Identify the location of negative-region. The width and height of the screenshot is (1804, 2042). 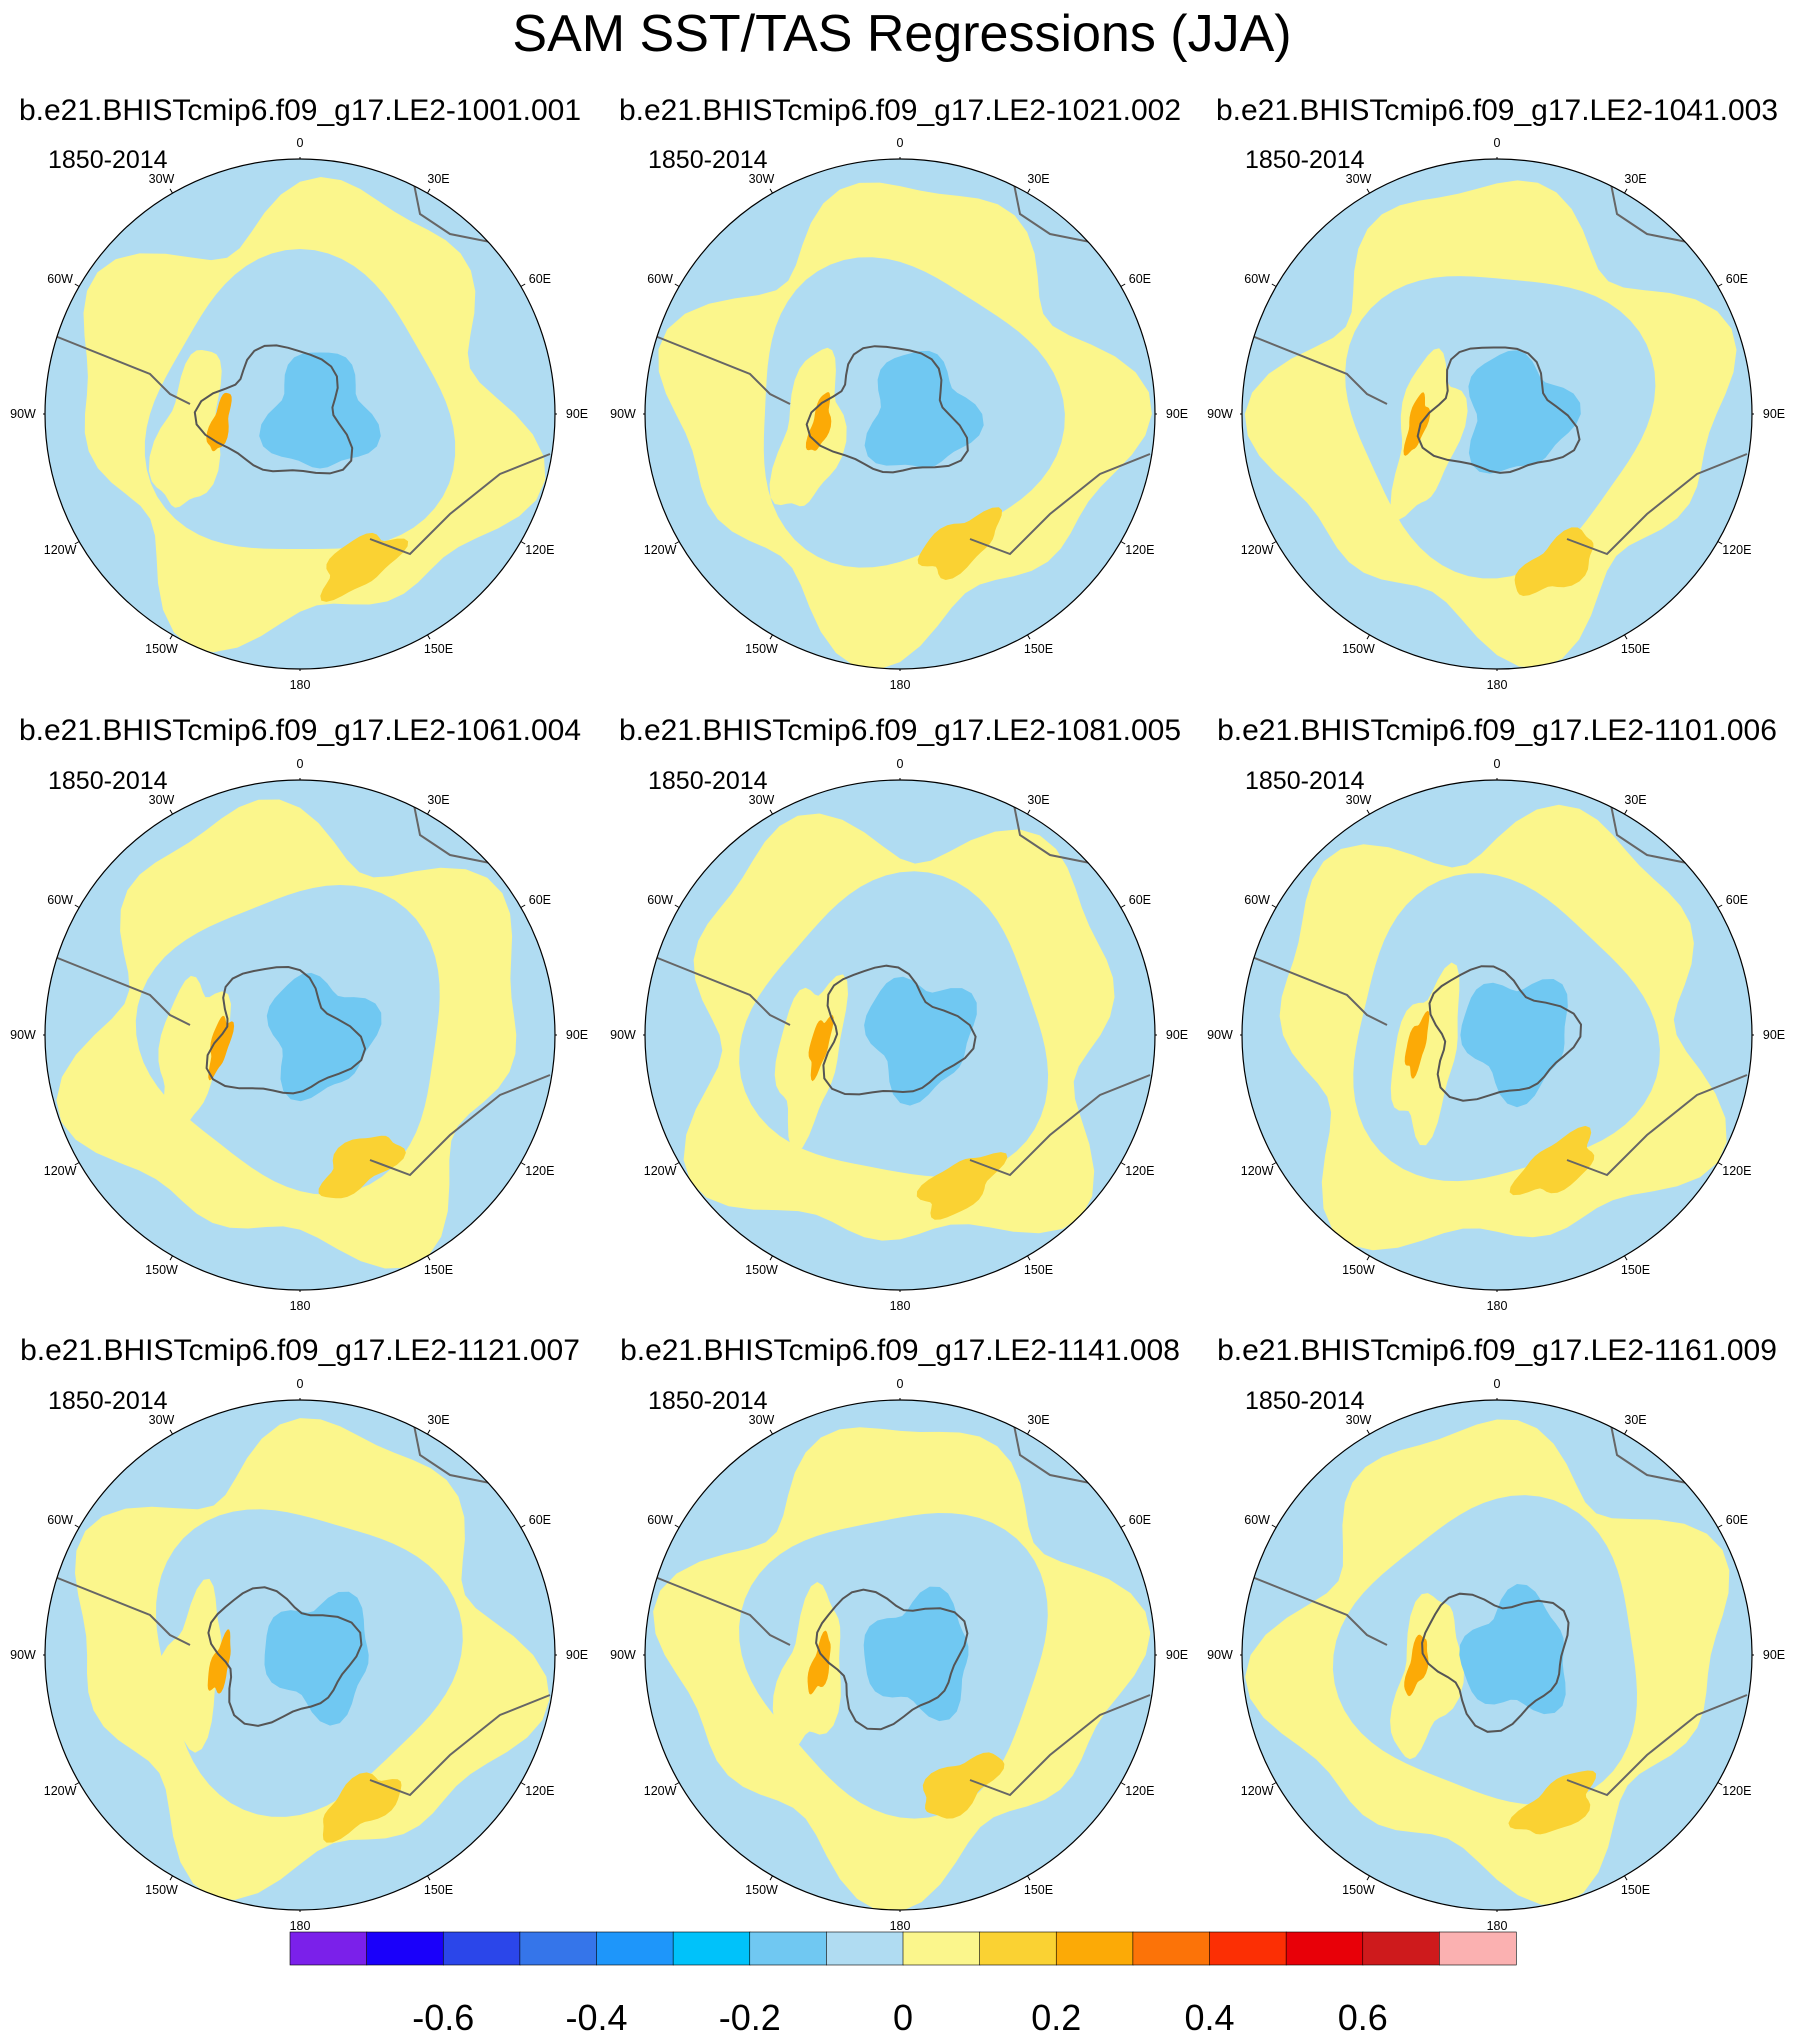
(1514, 1043).